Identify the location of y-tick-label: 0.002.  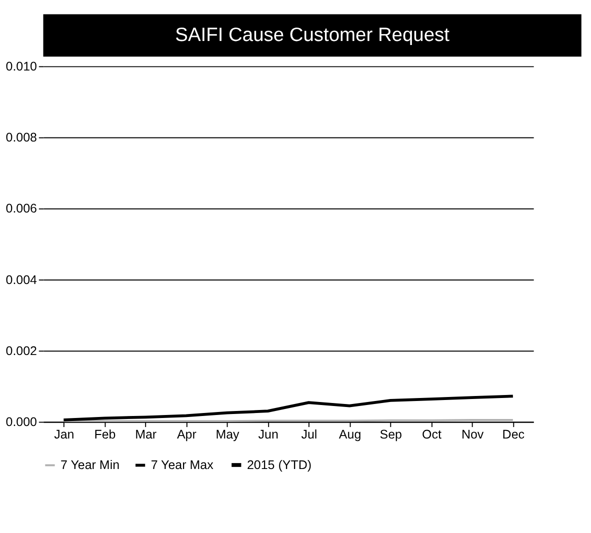
(22, 351).